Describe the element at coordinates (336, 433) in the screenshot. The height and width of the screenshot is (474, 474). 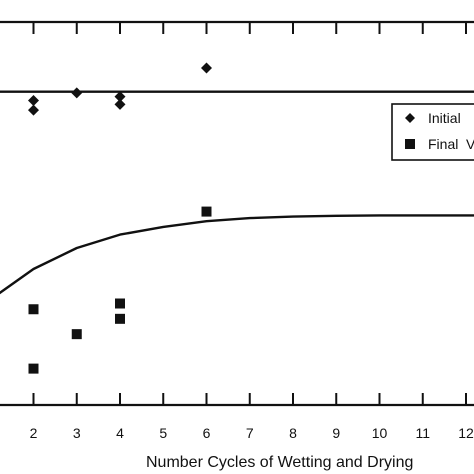
I see `x-tick-label-9: 9` at that location.